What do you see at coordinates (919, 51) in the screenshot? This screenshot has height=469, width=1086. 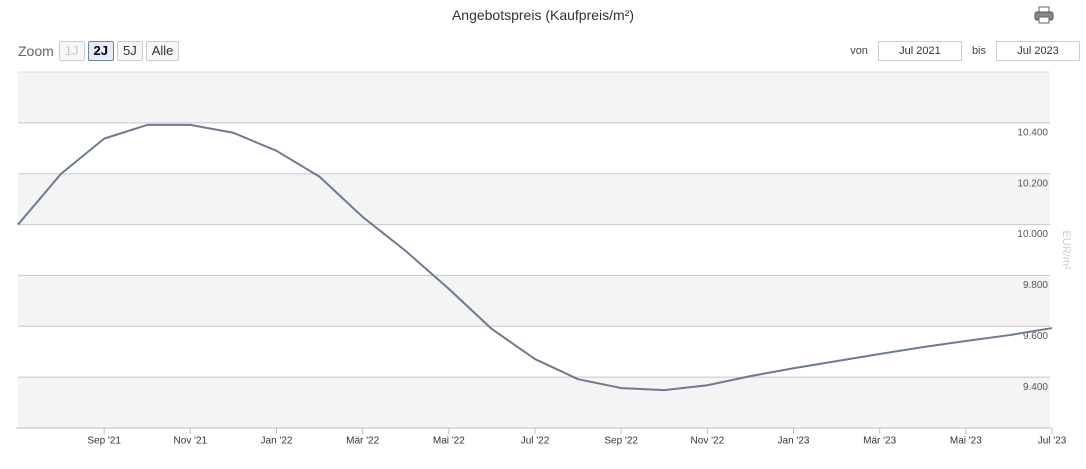 I see `from-input: Jul 2021` at bounding box center [919, 51].